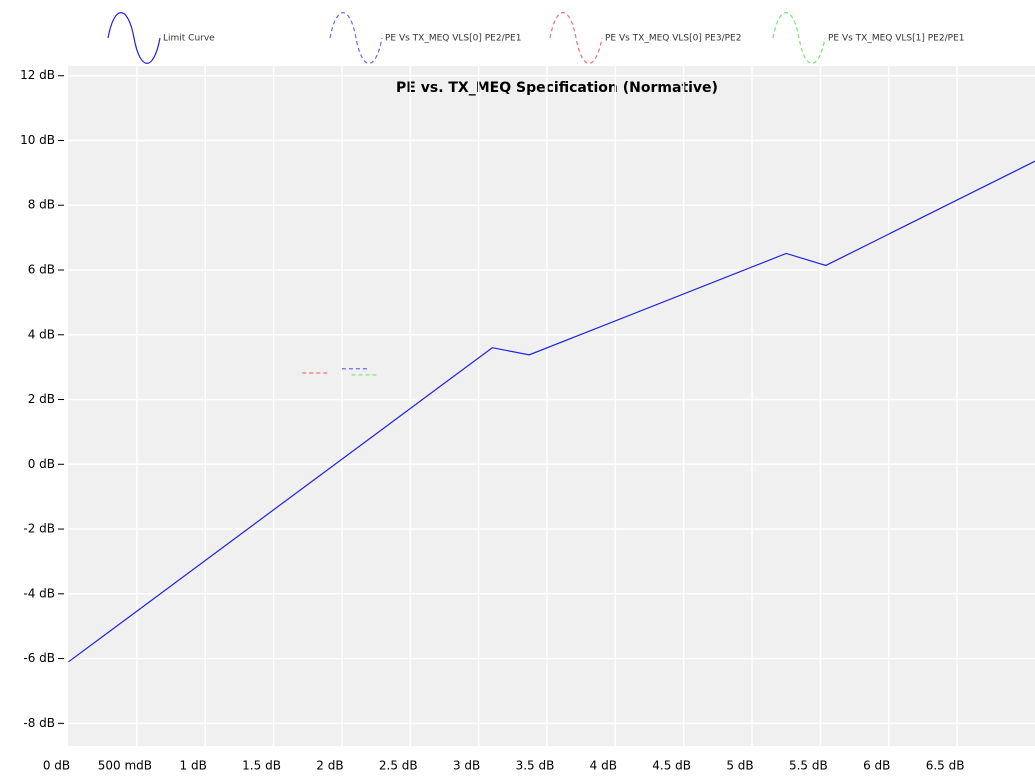  Describe the element at coordinates (189, 39) in the screenshot. I see `legend-label: Limit Curve` at that location.